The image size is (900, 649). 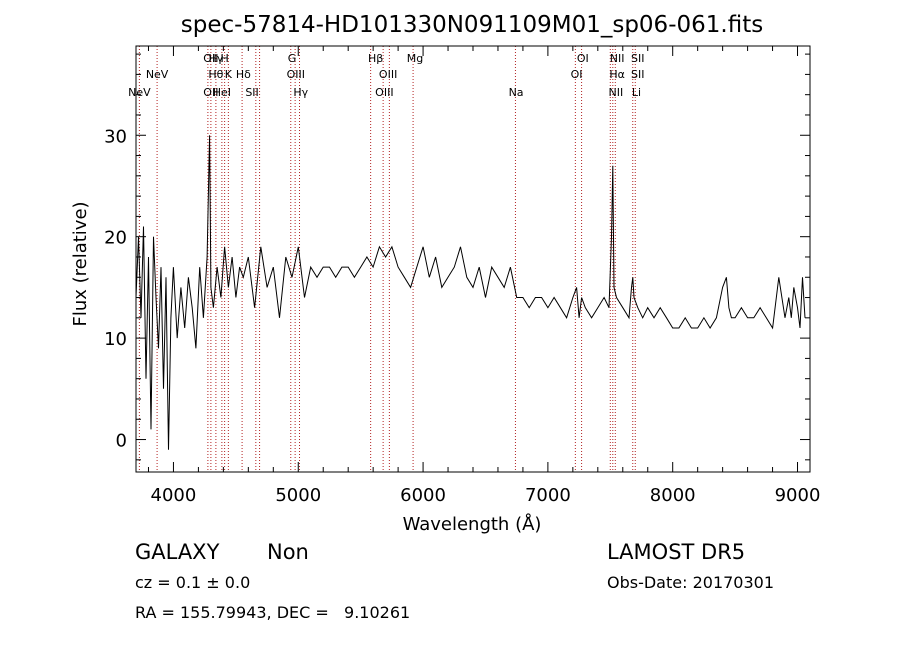 What do you see at coordinates (115, 339) in the screenshot?
I see `y-tick-label: 10` at bounding box center [115, 339].